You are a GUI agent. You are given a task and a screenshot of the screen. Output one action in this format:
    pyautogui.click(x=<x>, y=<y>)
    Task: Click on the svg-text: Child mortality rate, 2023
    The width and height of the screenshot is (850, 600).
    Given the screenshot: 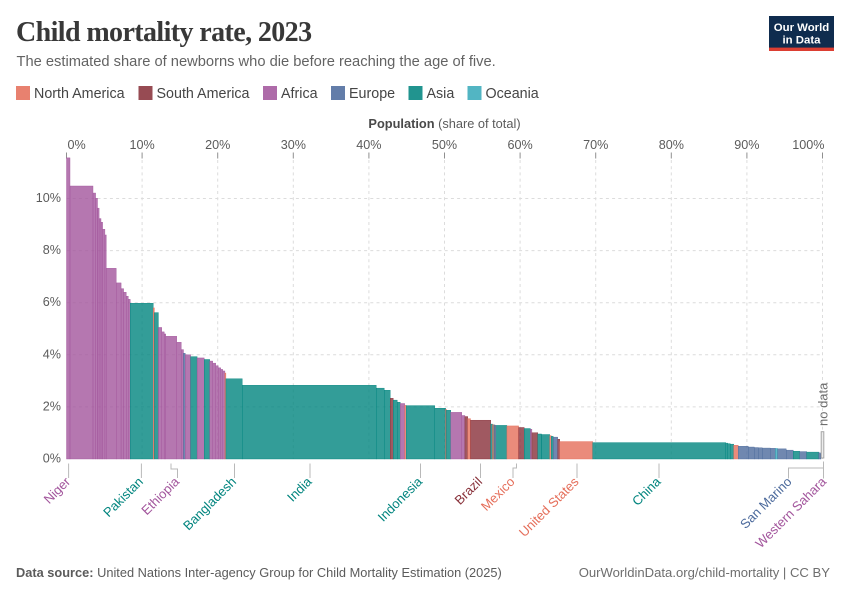 What is the action you would take?
    pyautogui.click(x=164, y=32)
    